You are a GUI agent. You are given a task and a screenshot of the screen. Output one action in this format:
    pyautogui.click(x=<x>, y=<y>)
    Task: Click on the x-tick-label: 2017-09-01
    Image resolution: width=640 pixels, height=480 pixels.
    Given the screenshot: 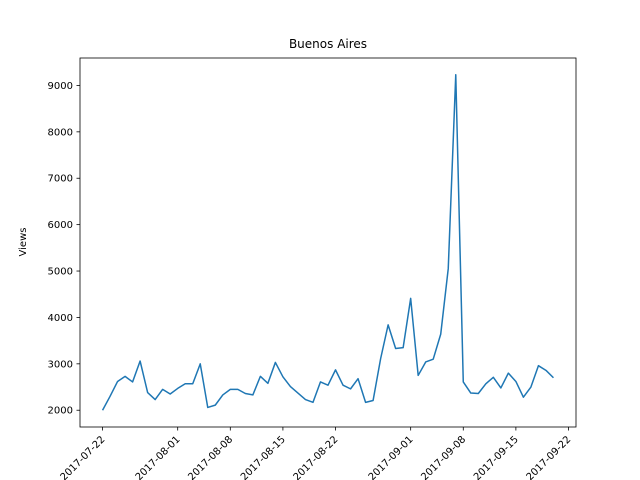 What is the action you would take?
    pyautogui.click(x=391, y=457)
    